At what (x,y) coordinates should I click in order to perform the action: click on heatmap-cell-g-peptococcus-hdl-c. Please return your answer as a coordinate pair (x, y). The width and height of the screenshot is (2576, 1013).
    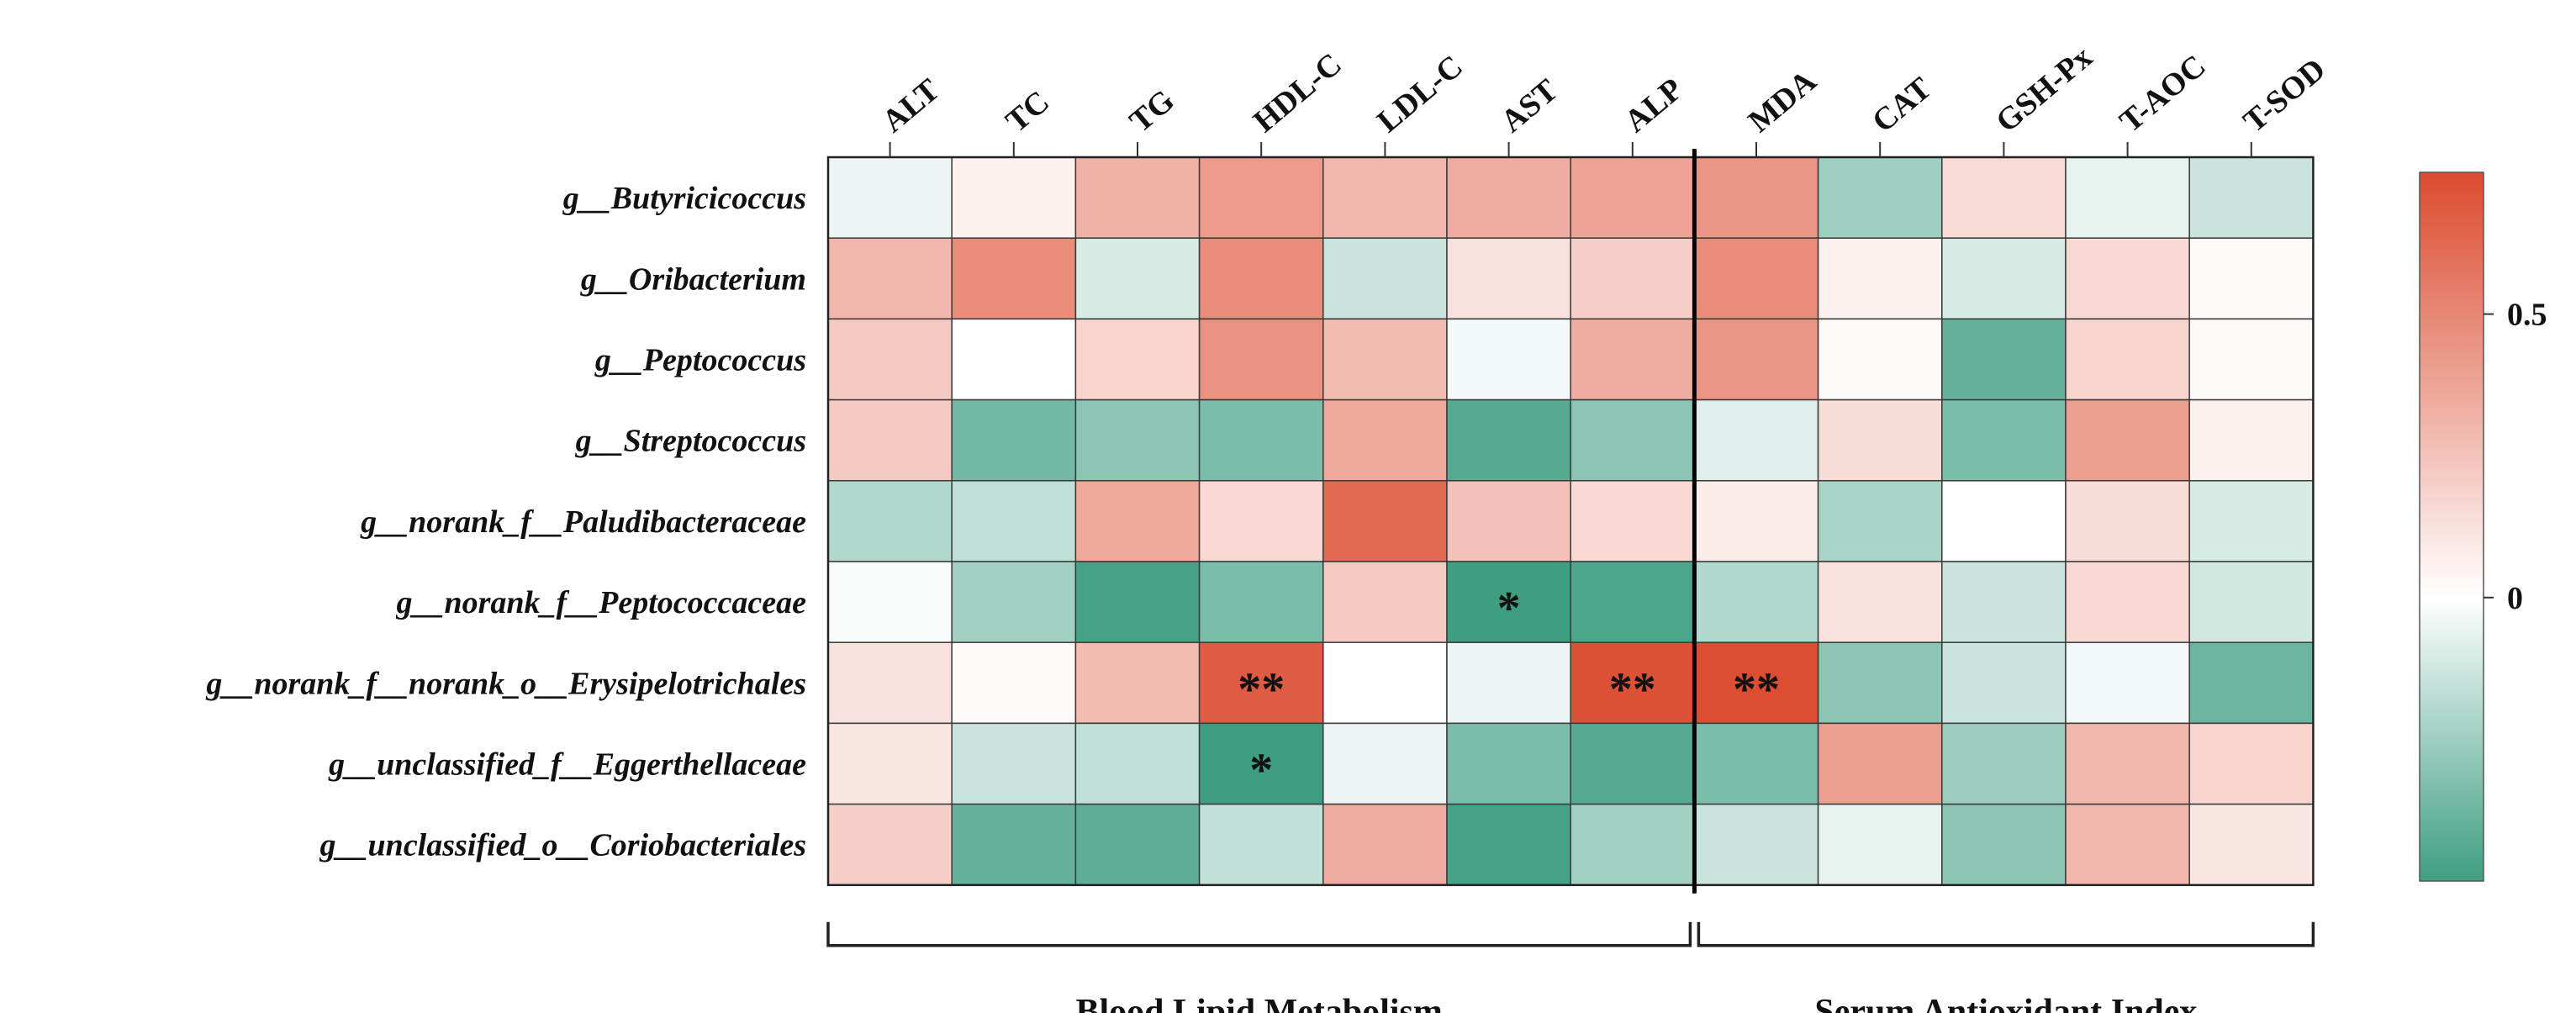
    Looking at the image, I should click on (1261, 359).